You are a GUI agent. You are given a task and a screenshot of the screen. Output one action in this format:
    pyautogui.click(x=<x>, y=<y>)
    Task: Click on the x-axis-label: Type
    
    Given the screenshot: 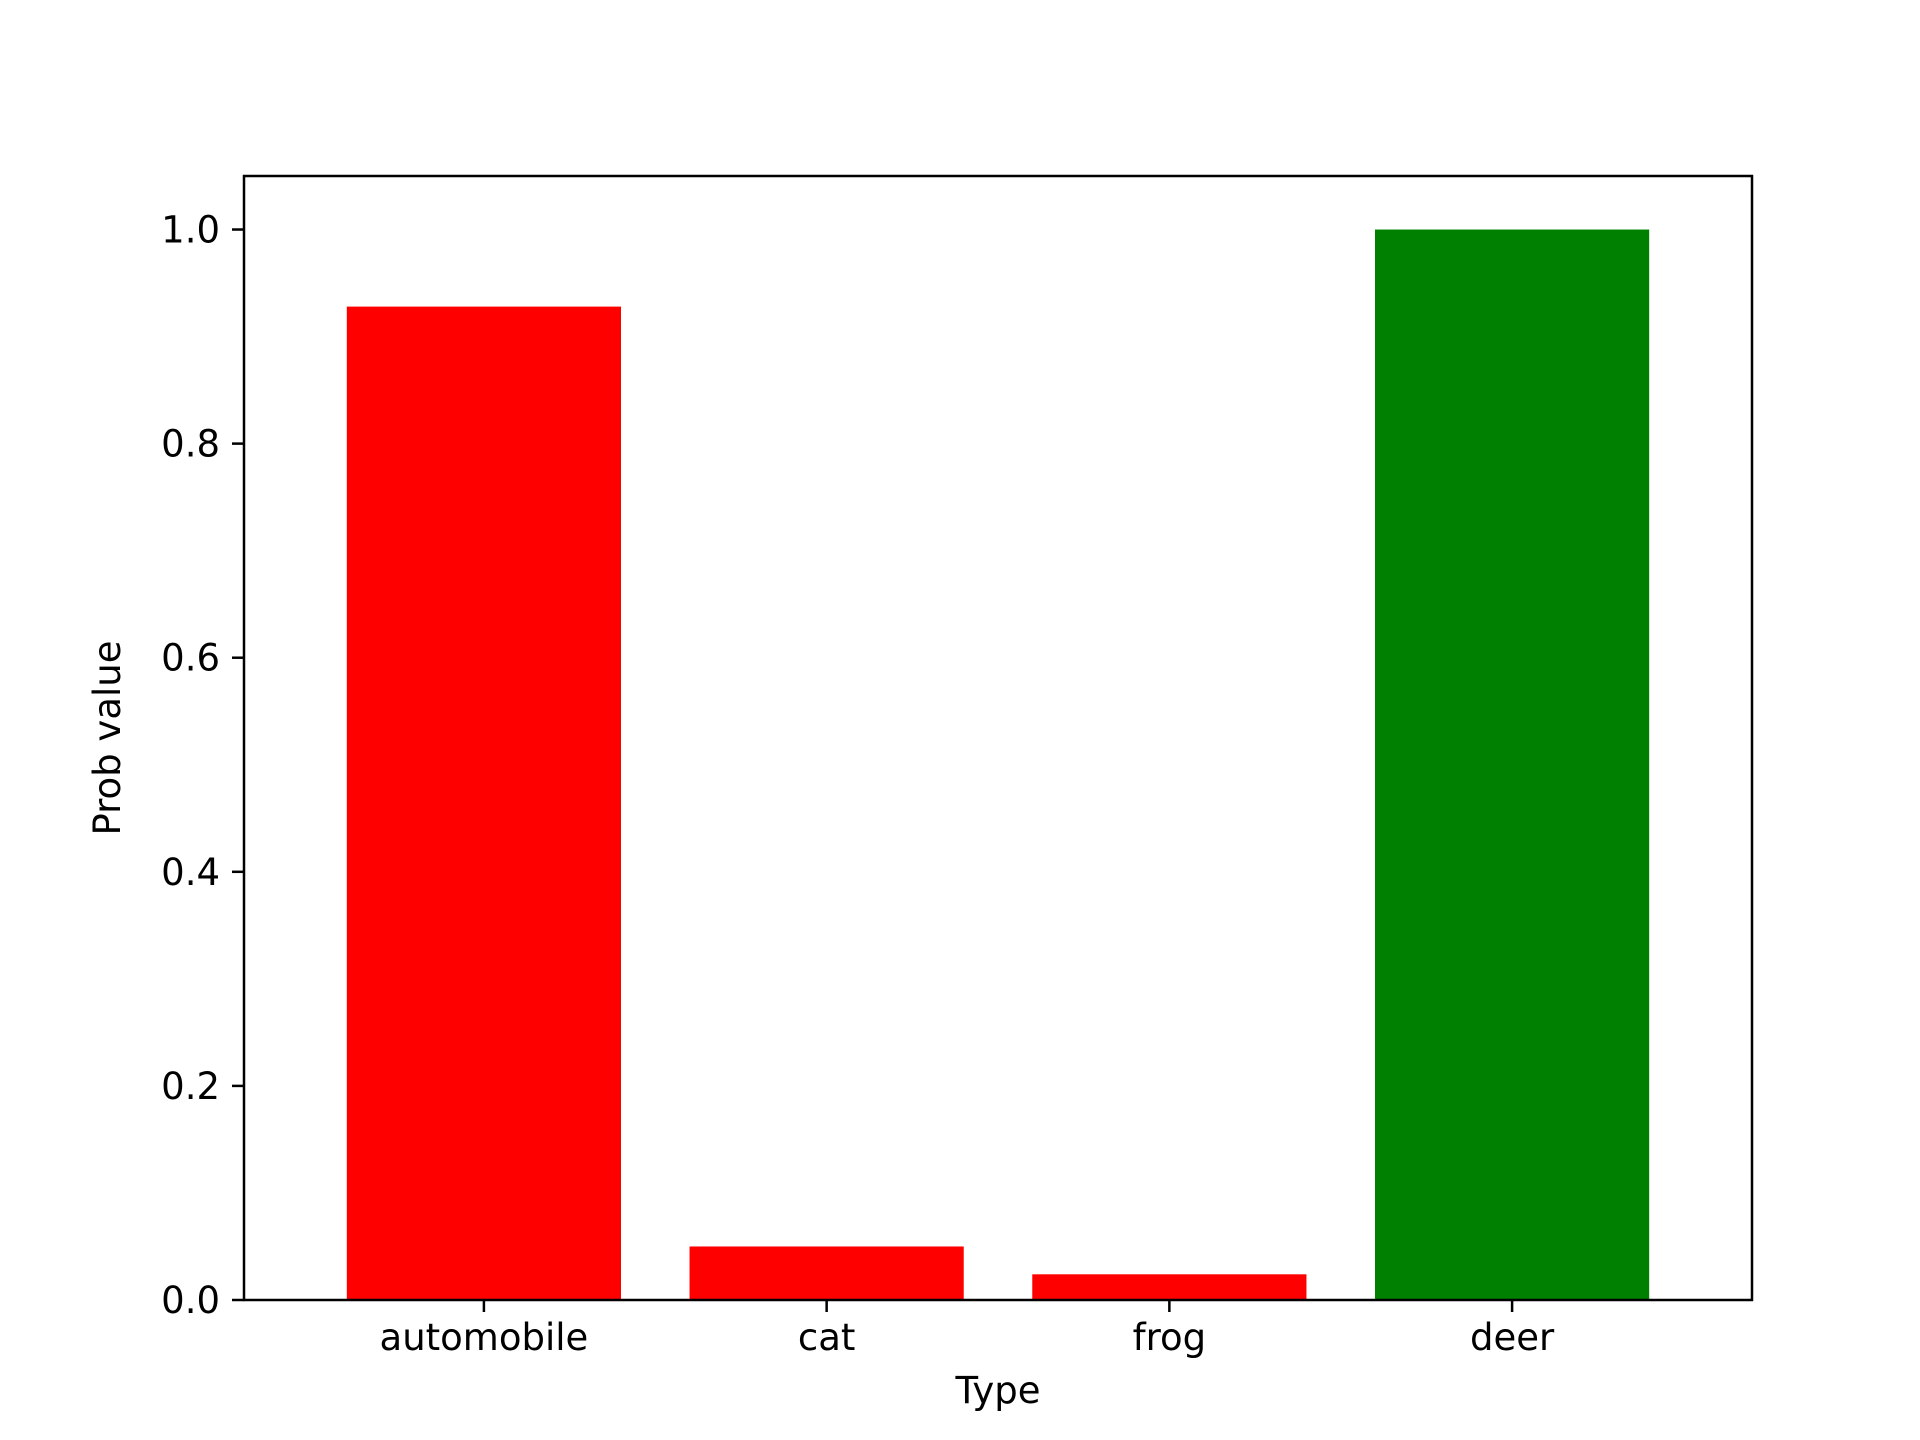 What is the action you would take?
    pyautogui.click(x=998, y=1390)
    